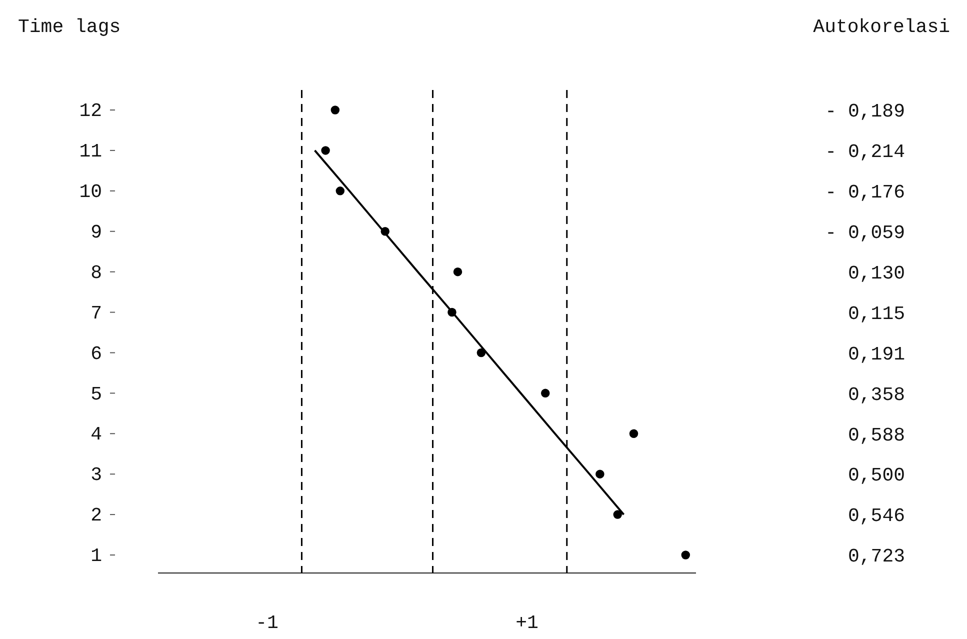 This screenshot has width=967, height=639. Describe the element at coordinates (96, 232) in the screenshot. I see `y-tick-label: 9` at that location.